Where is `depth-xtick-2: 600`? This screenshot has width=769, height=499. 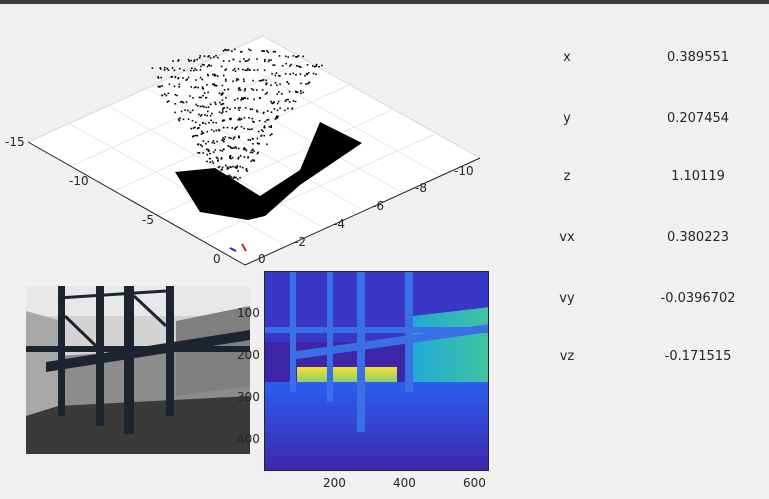
depth-xtick-2: 600 is located at coordinates (474, 483).